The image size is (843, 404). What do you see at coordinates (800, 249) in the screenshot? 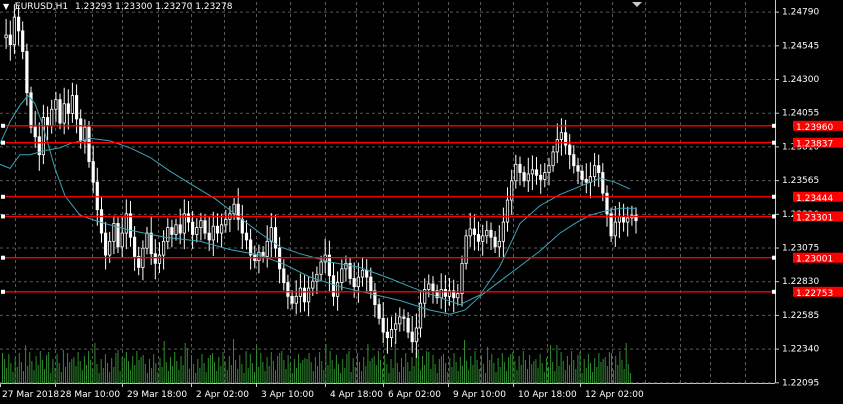
I see `price-tick-label: 1.23075` at bounding box center [800, 249].